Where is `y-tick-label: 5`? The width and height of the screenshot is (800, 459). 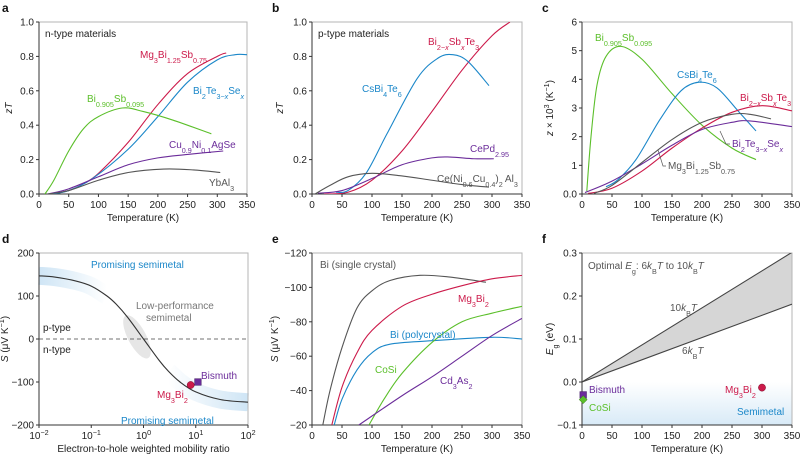 y-tick-label: 5 is located at coordinates (574, 51).